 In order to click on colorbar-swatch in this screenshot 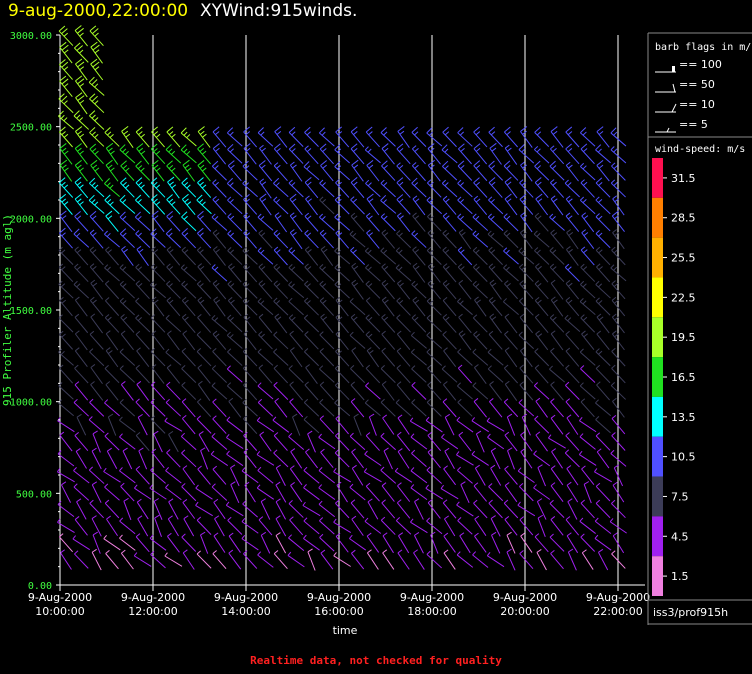, I will do `click(657, 576)`.